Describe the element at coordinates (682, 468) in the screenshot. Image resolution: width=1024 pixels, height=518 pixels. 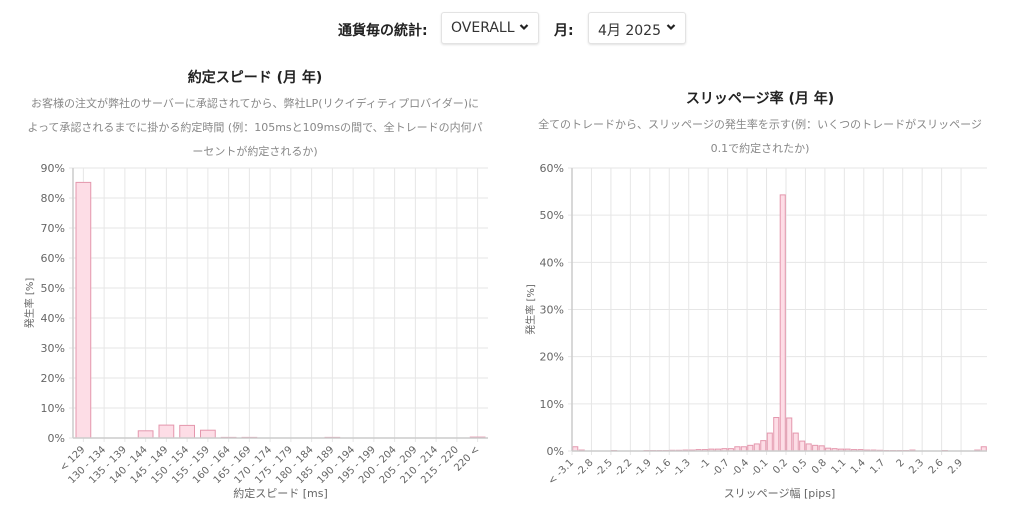
I see `x-tick-label: -1.3` at that location.